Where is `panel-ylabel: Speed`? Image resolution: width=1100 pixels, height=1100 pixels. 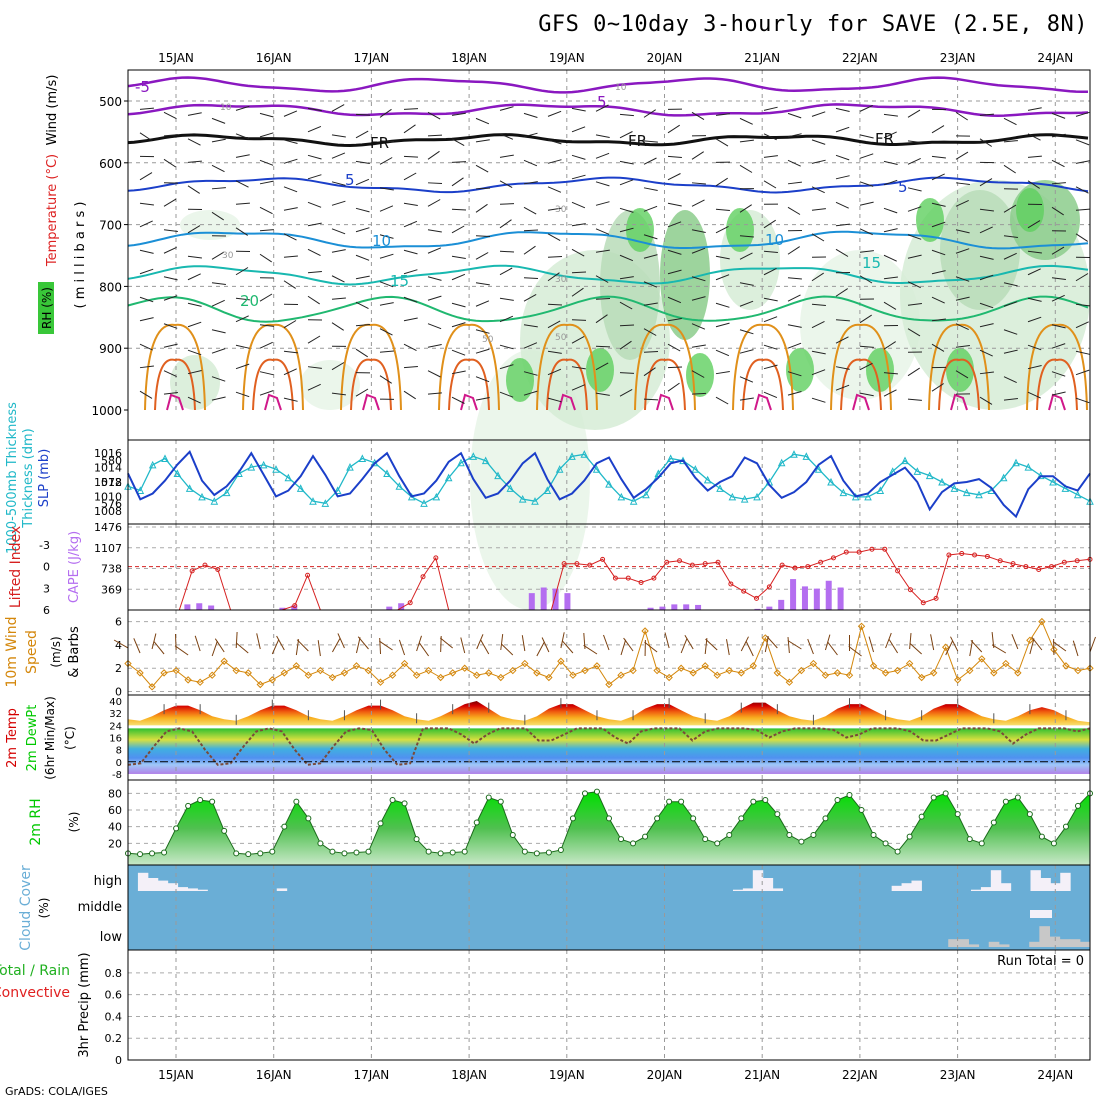 panel-ylabel: Speed is located at coordinates (32, 652).